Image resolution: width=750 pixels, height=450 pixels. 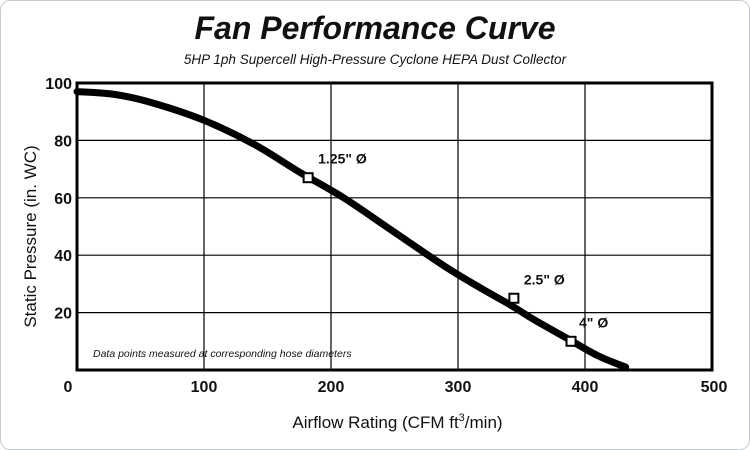 What do you see at coordinates (63, 256) in the screenshot?
I see `y-tick-label: 40` at bounding box center [63, 256].